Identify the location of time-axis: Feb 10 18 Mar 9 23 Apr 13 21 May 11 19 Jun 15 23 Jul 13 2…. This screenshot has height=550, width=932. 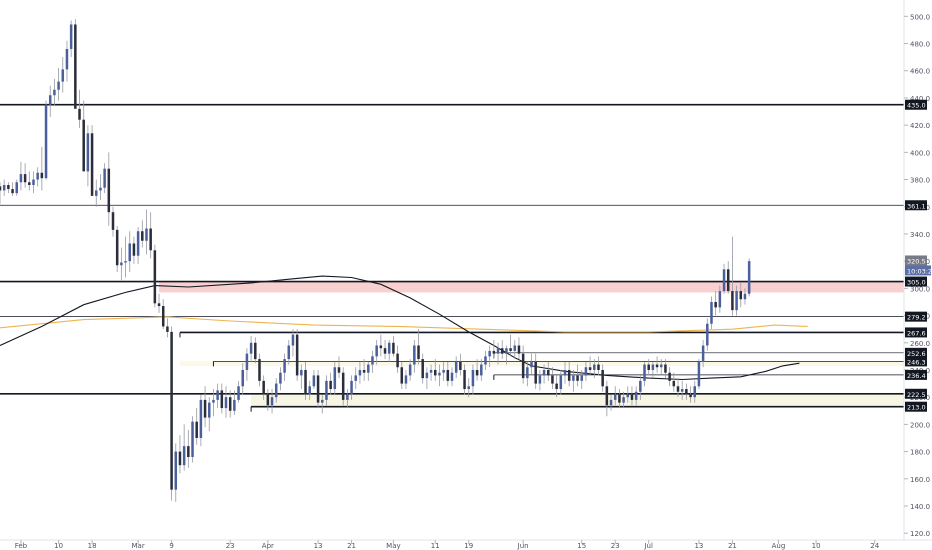
(447, 545).